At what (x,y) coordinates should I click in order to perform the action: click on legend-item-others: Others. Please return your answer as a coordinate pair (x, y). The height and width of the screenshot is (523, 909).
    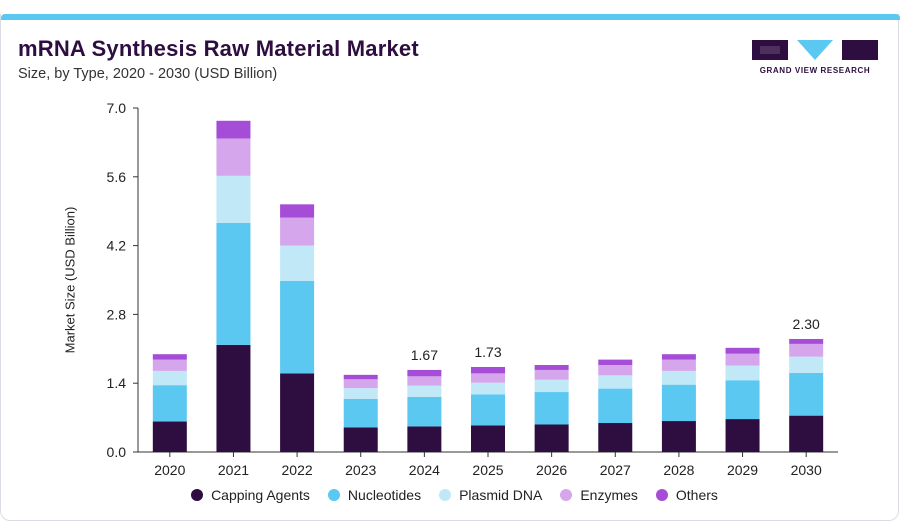
    Looking at the image, I should click on (686, 495).